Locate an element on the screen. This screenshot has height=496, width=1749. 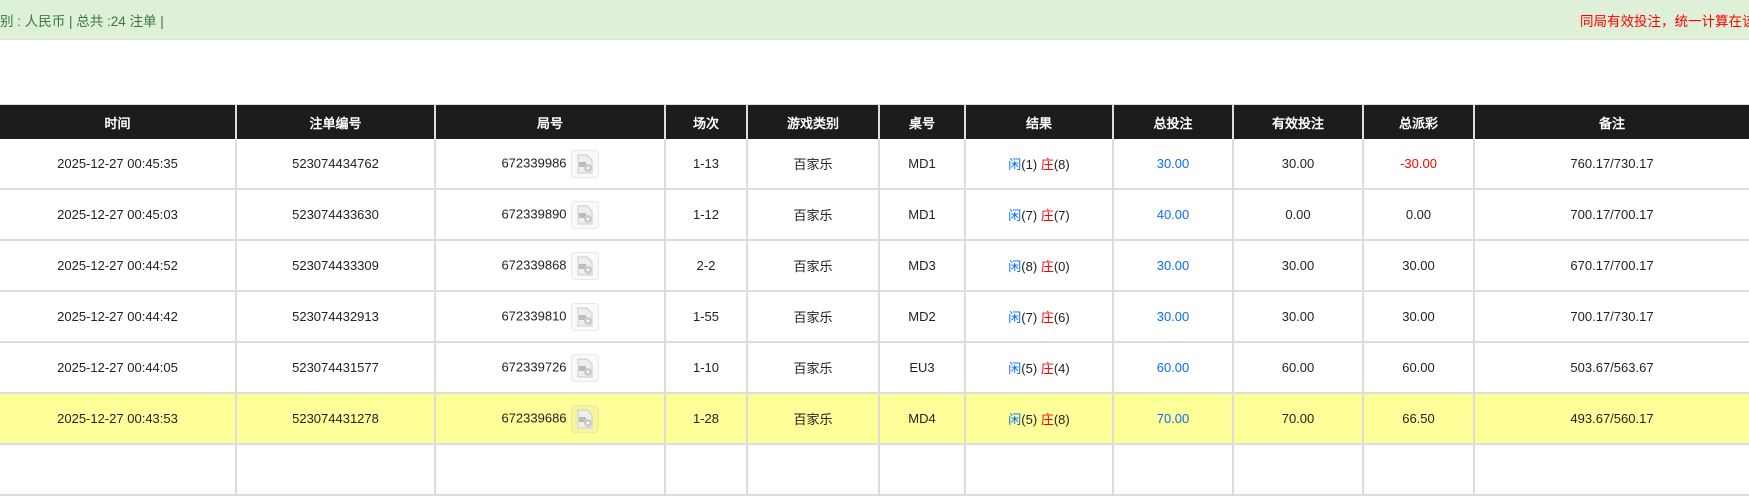
bet-id-cell: 523074434762 is located at coordinates (335, 164).